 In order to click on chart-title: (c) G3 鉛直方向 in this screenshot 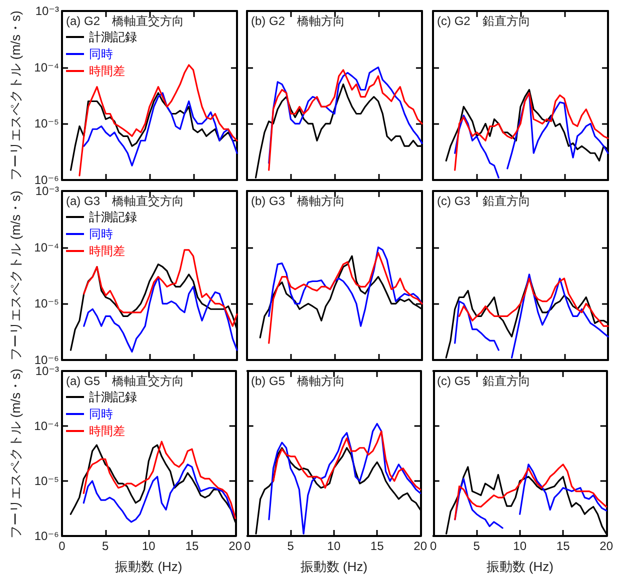, I will do `click(483, 201)`.